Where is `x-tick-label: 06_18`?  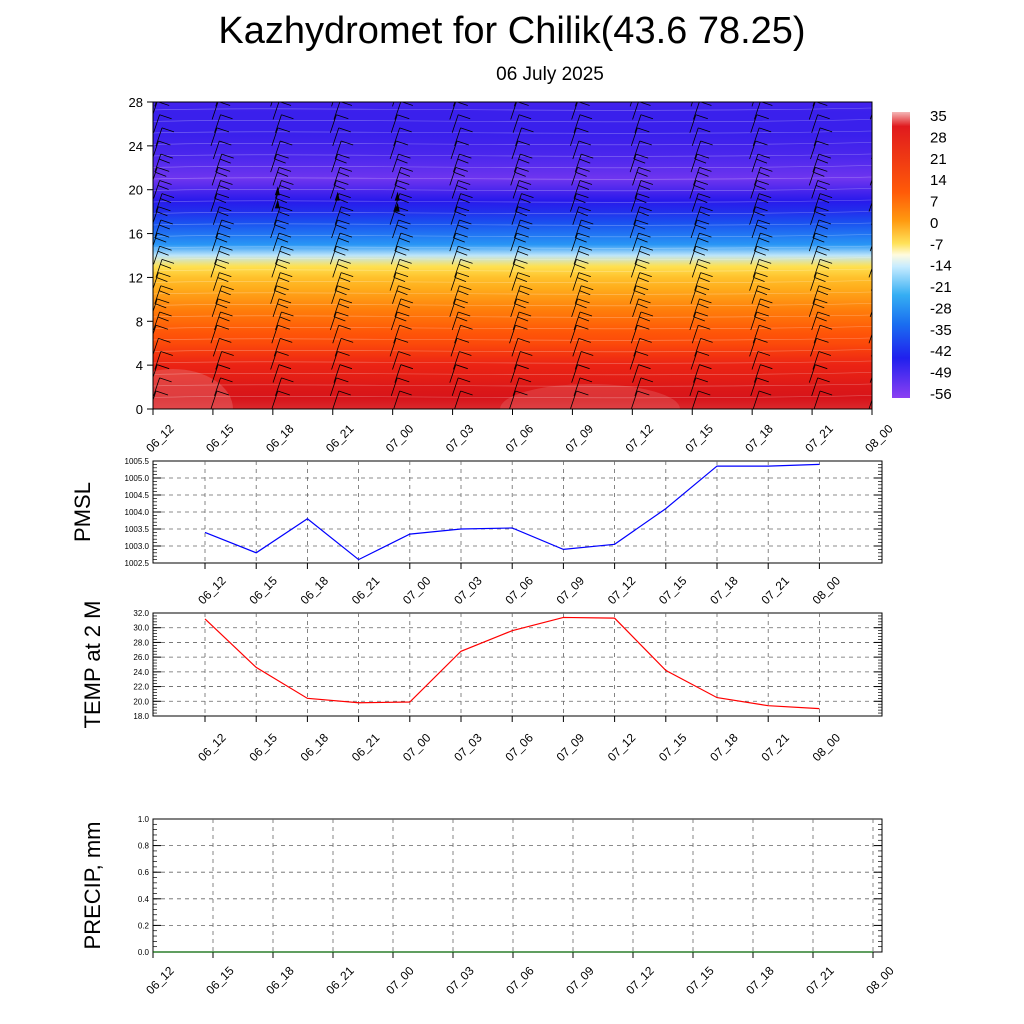 x-tick-label: 06_18 is located at coordinates (280, 980).